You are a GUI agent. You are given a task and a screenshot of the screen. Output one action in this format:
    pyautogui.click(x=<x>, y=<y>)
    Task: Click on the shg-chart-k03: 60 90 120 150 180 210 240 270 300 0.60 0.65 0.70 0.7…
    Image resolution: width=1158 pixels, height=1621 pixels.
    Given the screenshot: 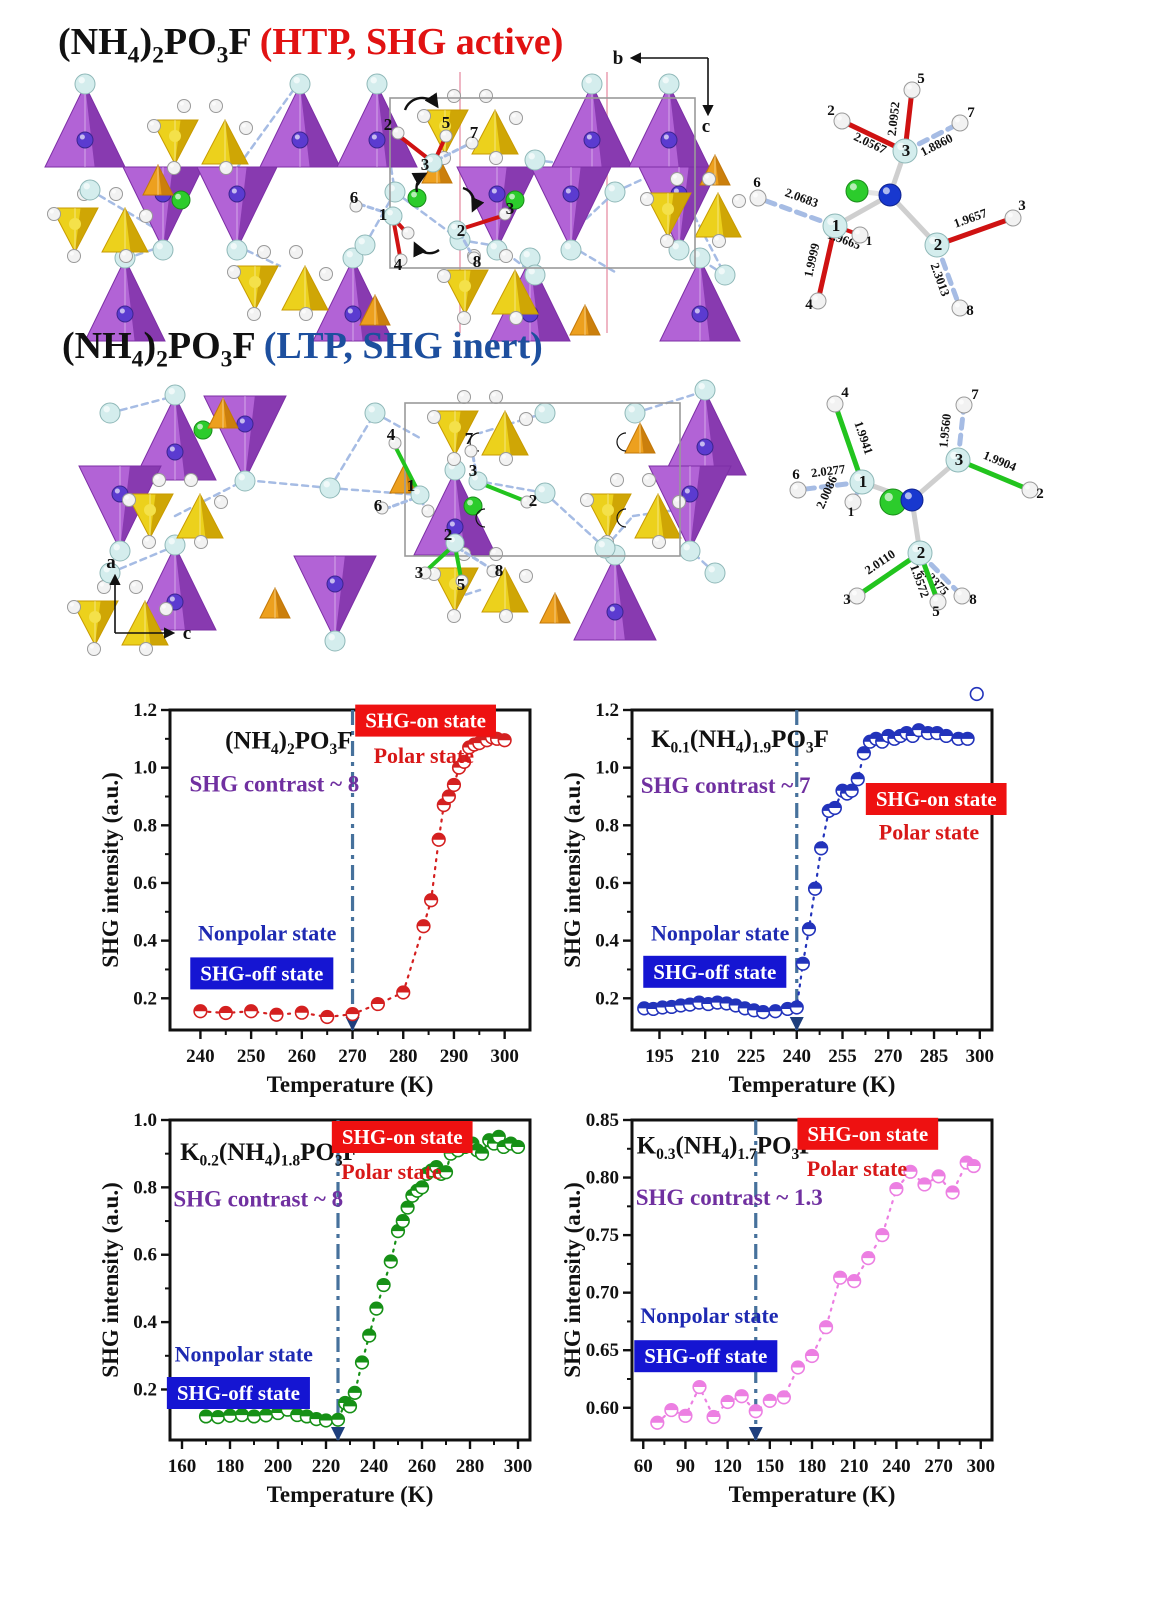 What is the action you would take?
    pyautogui.click(x=777, y=1308)
    